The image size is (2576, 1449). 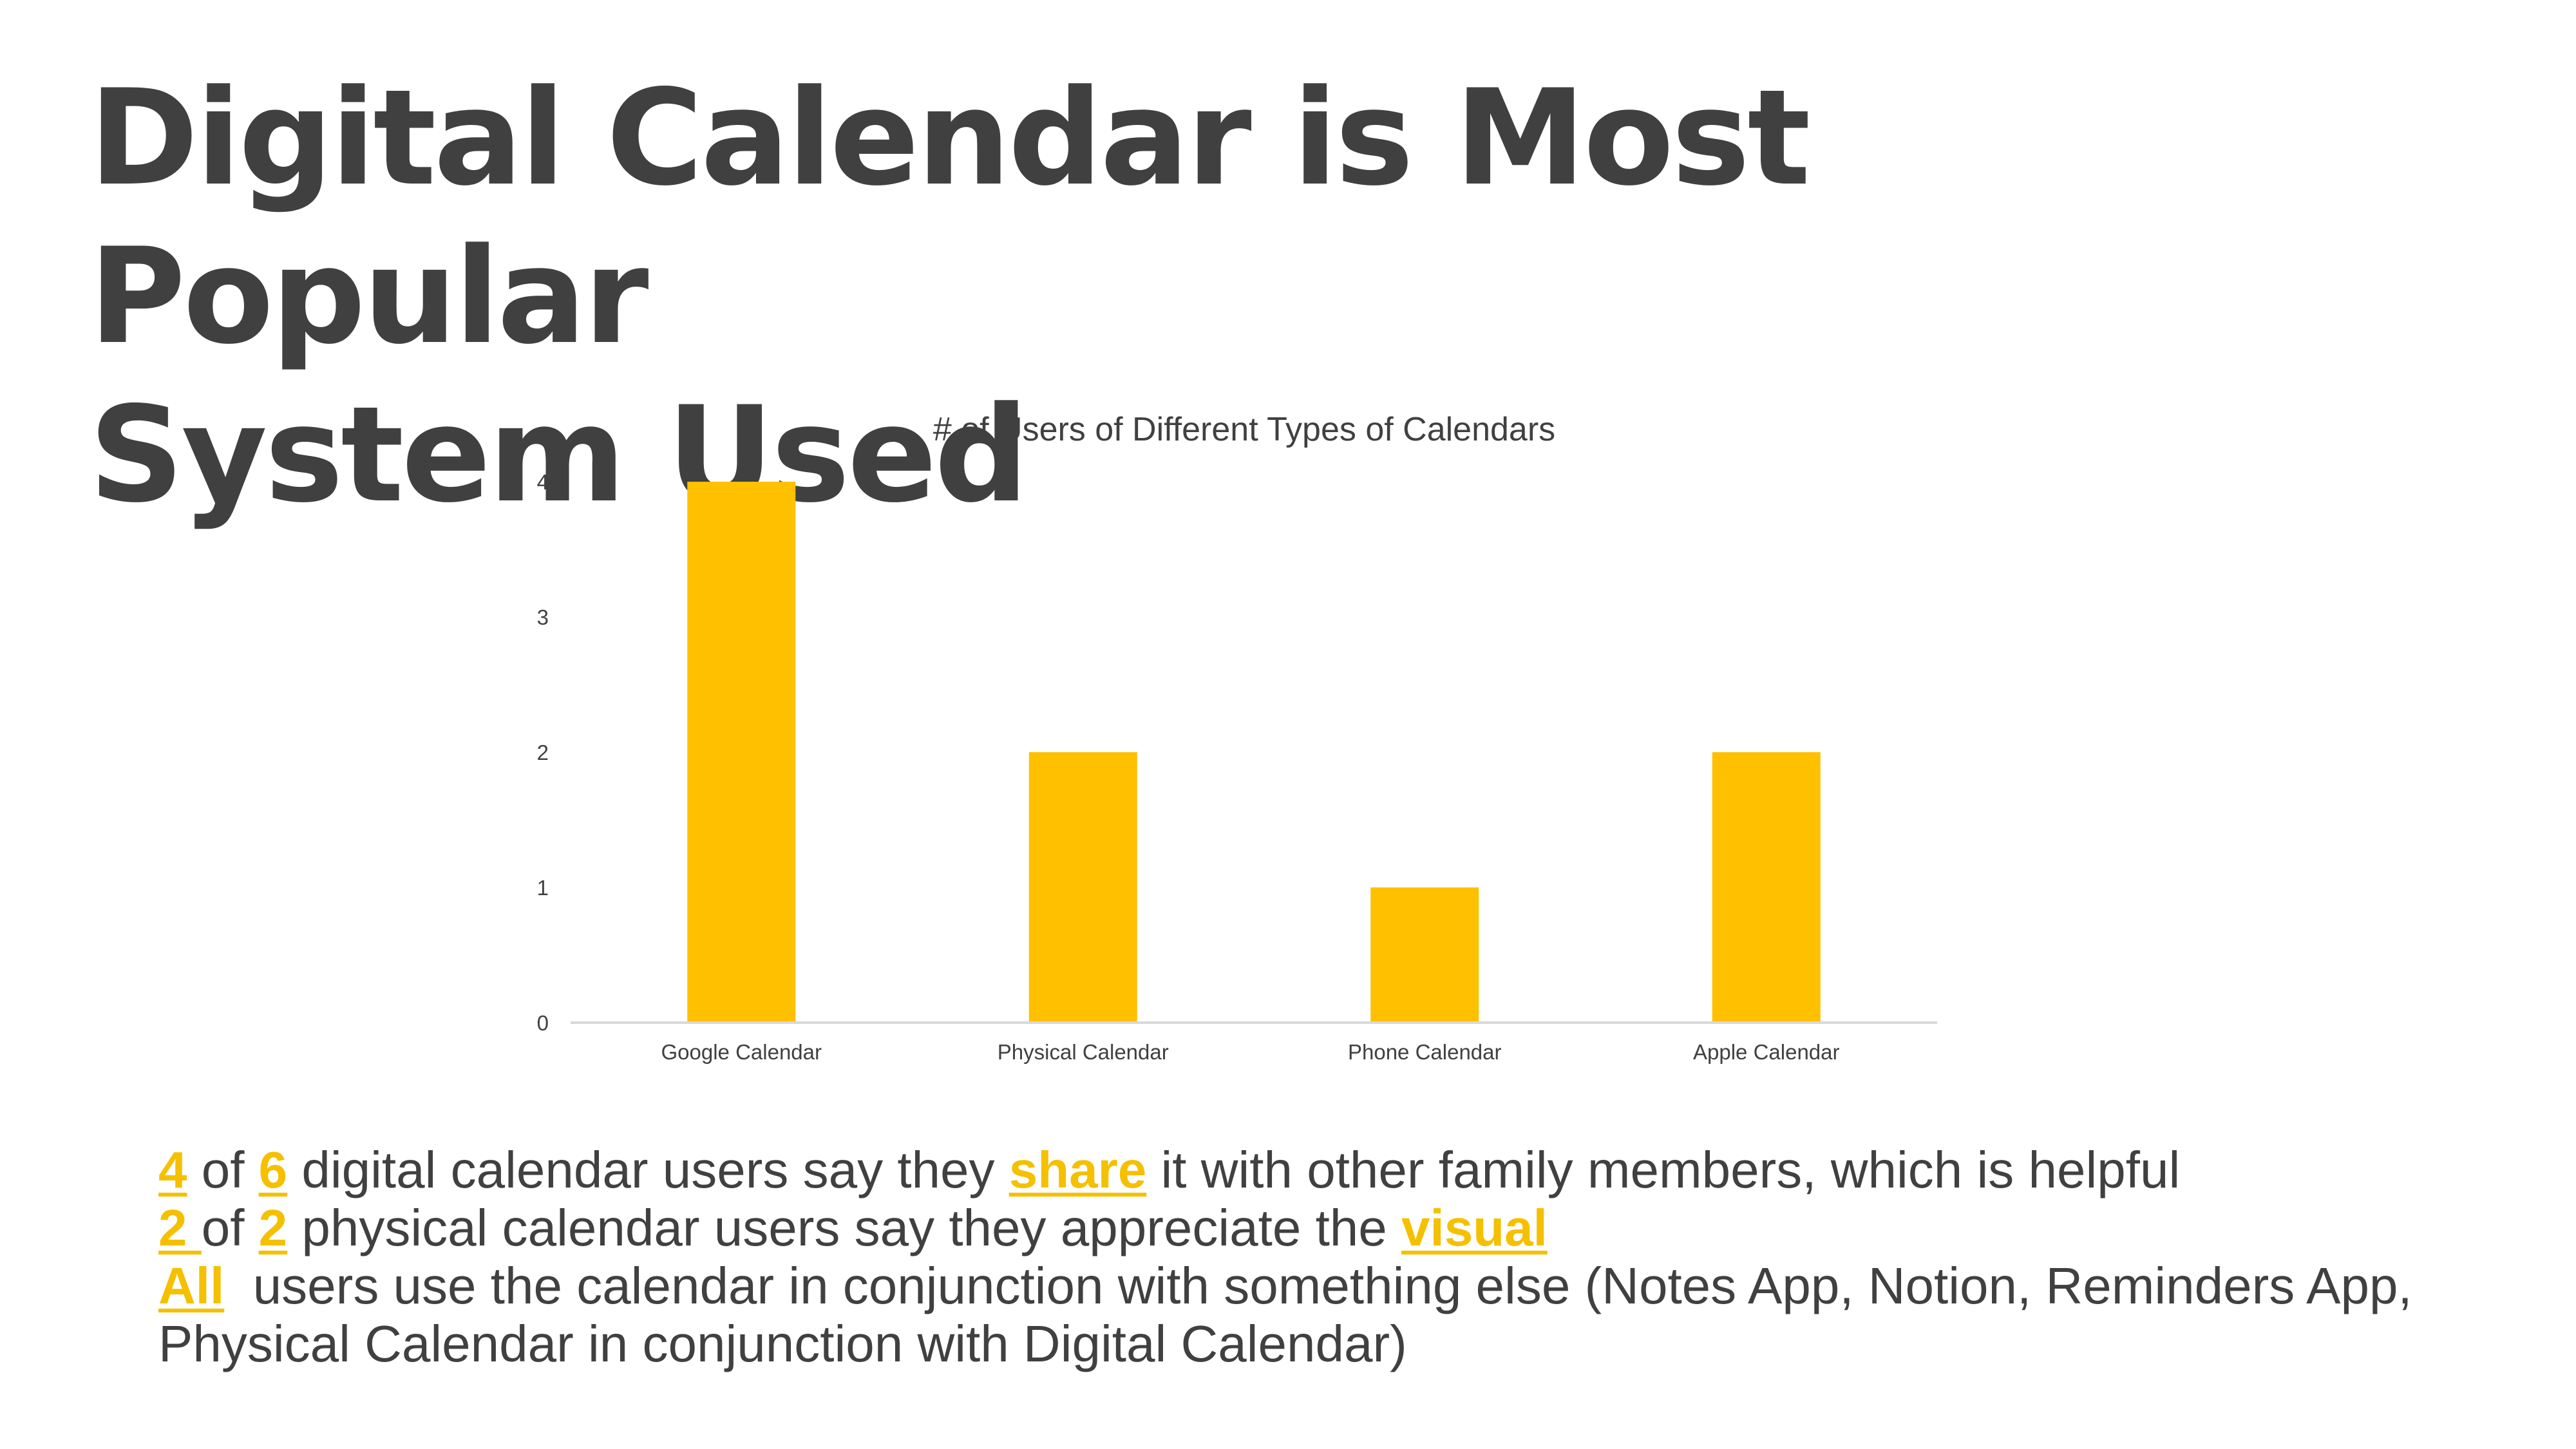 What do you see at coordinates (543, 482) in the screenshot?
I see `y-tick-label: 4` at bounding box center [543, 482].